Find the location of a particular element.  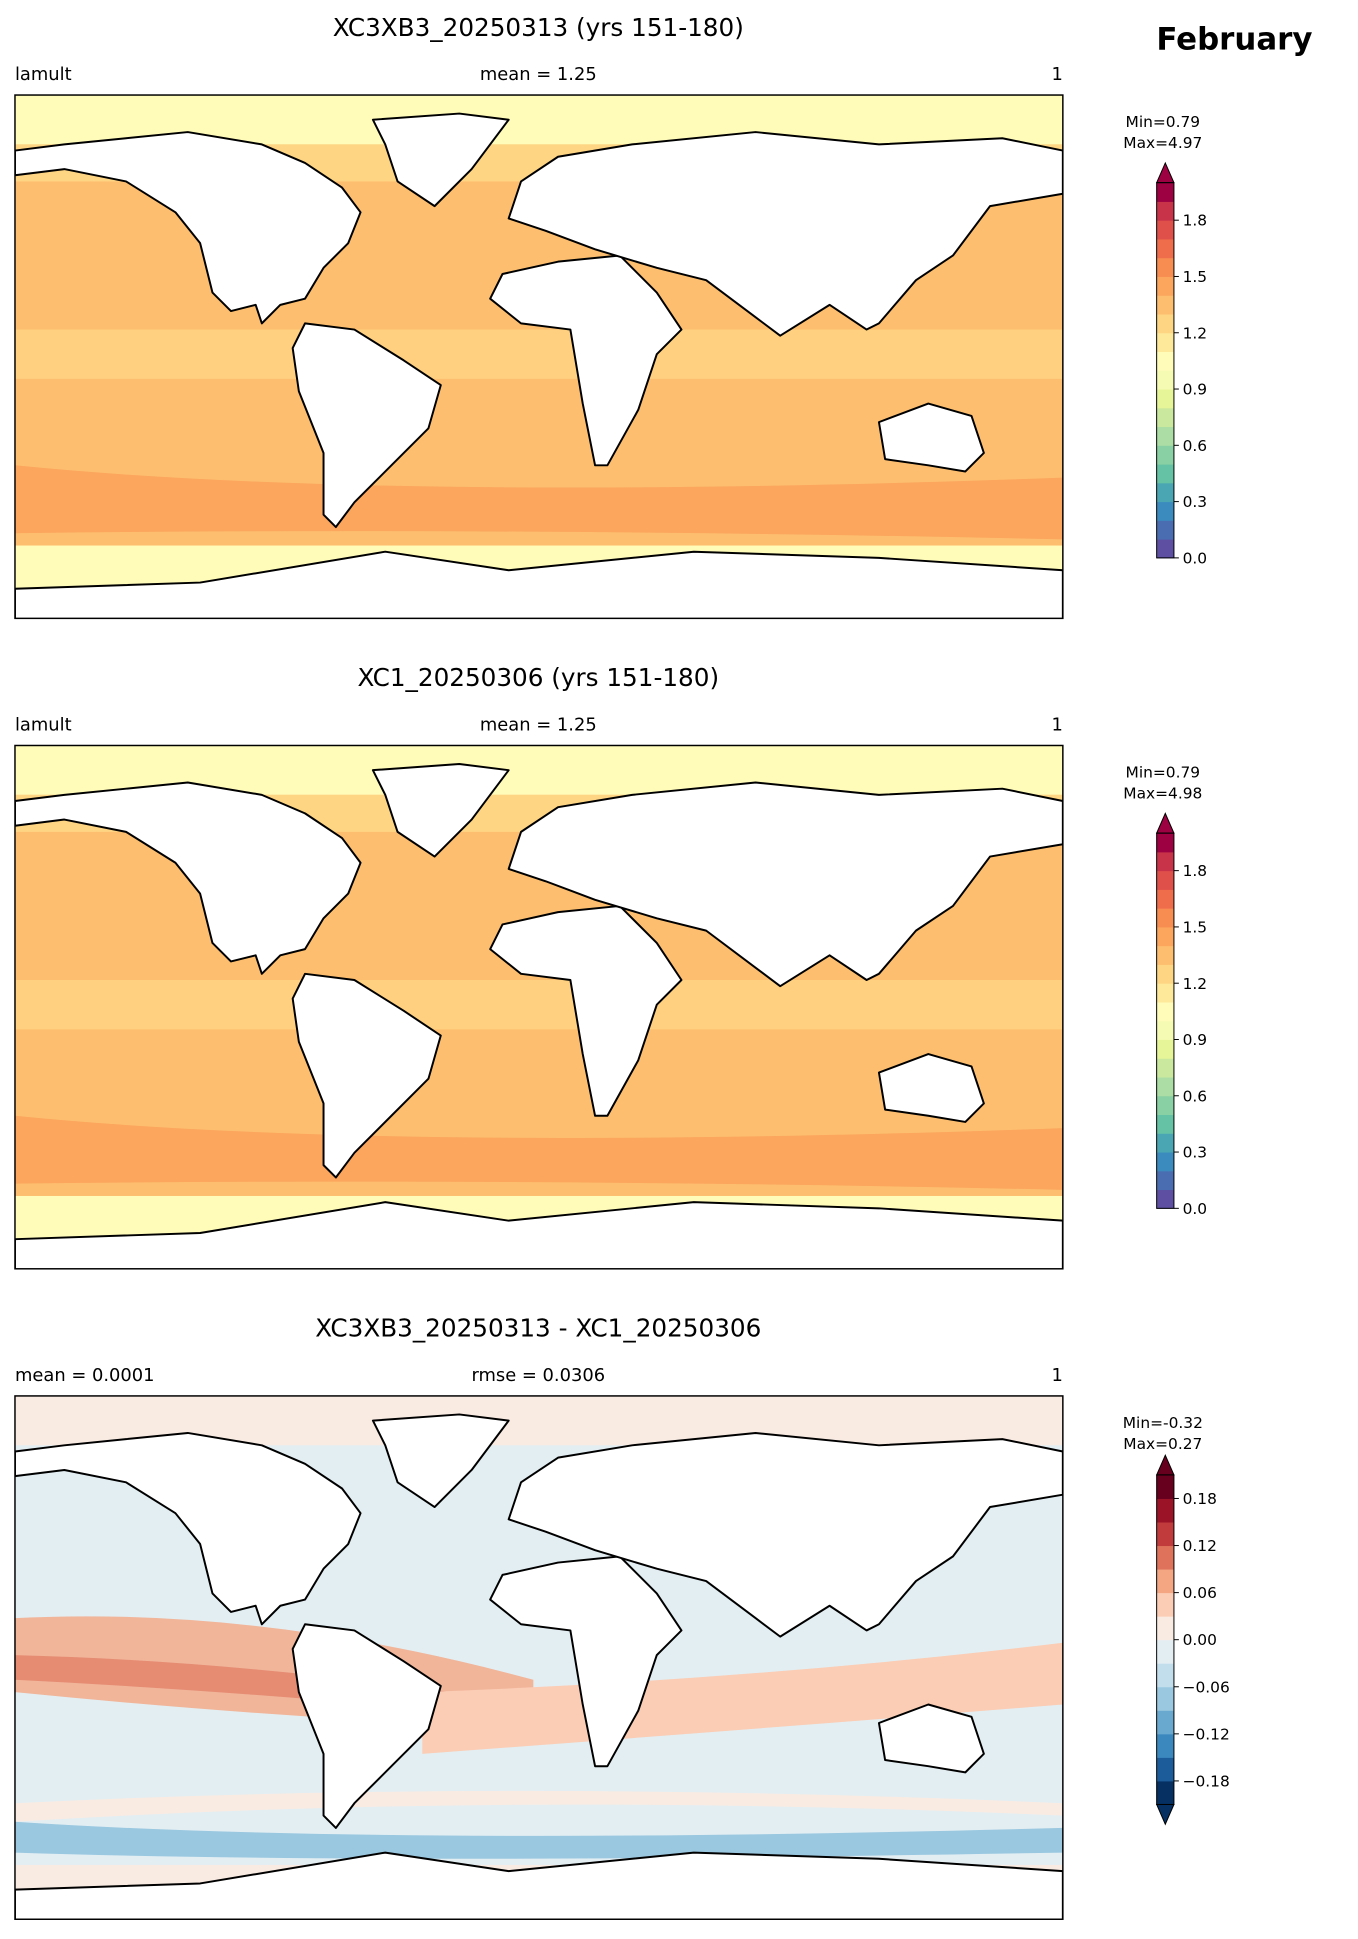

panel-title: XC3XB3_20250313 - XC1_20250306 is located at coordinates (538, 1328).